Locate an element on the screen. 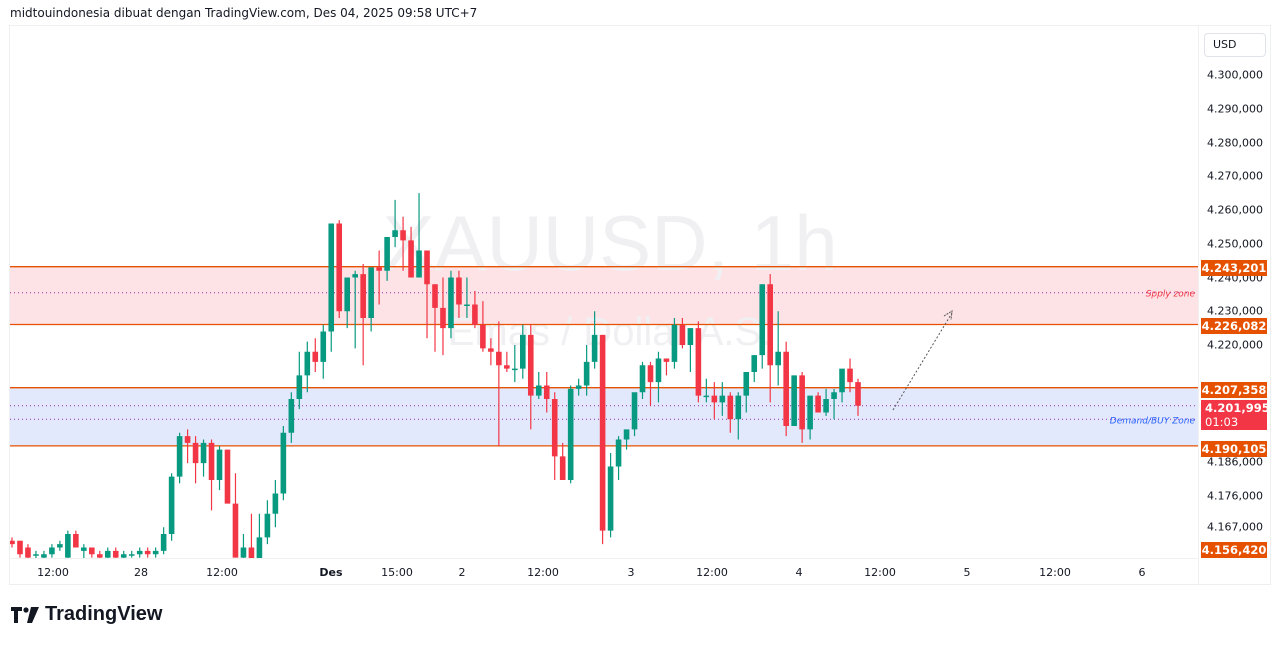 The height and width of the screenshot is (646, 1281). supply-zone-label: Spply zone is located at coordinates (1171, 295).